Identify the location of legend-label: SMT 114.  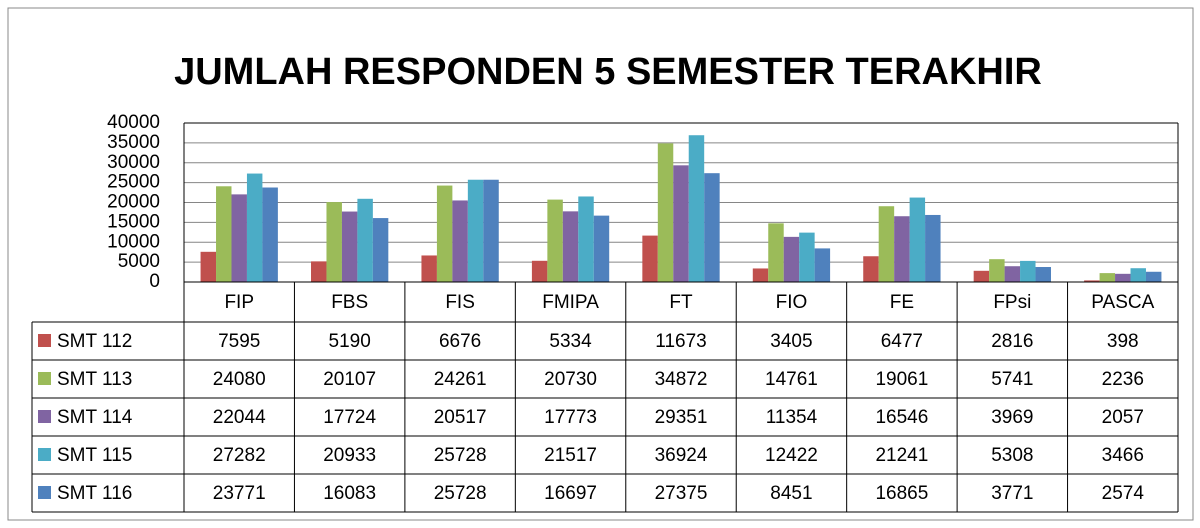
(95, 417).